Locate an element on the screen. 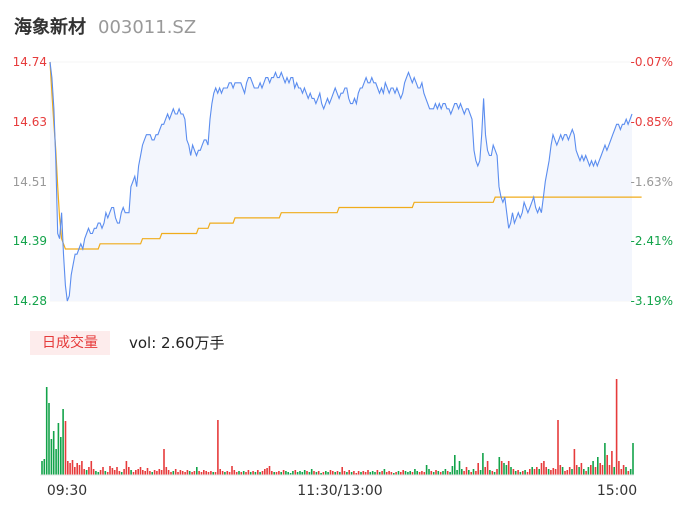 The height and width of the screenshot is (524, 686). y-axis-left-labels: 14.74 14.63 14.51 14.39 14.28 is located at coordinates (30, 181).